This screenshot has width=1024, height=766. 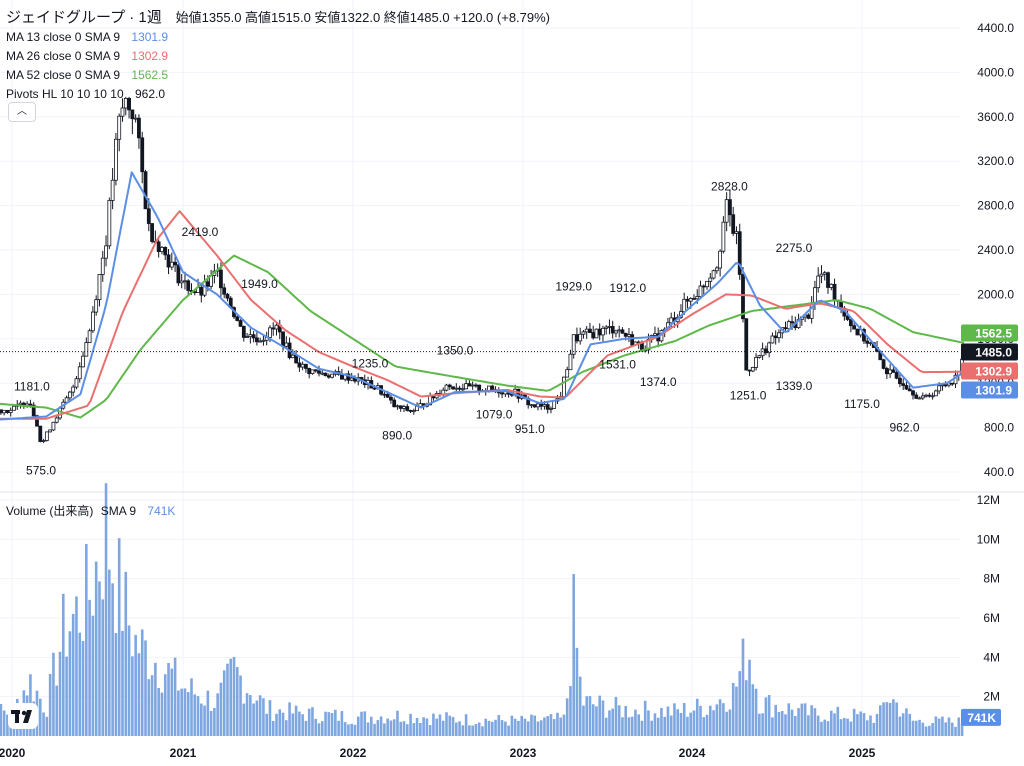 I want to click on indicator-pivots: Pivots HL 10 10 10 10 962.0, so click(x=278, y=94).